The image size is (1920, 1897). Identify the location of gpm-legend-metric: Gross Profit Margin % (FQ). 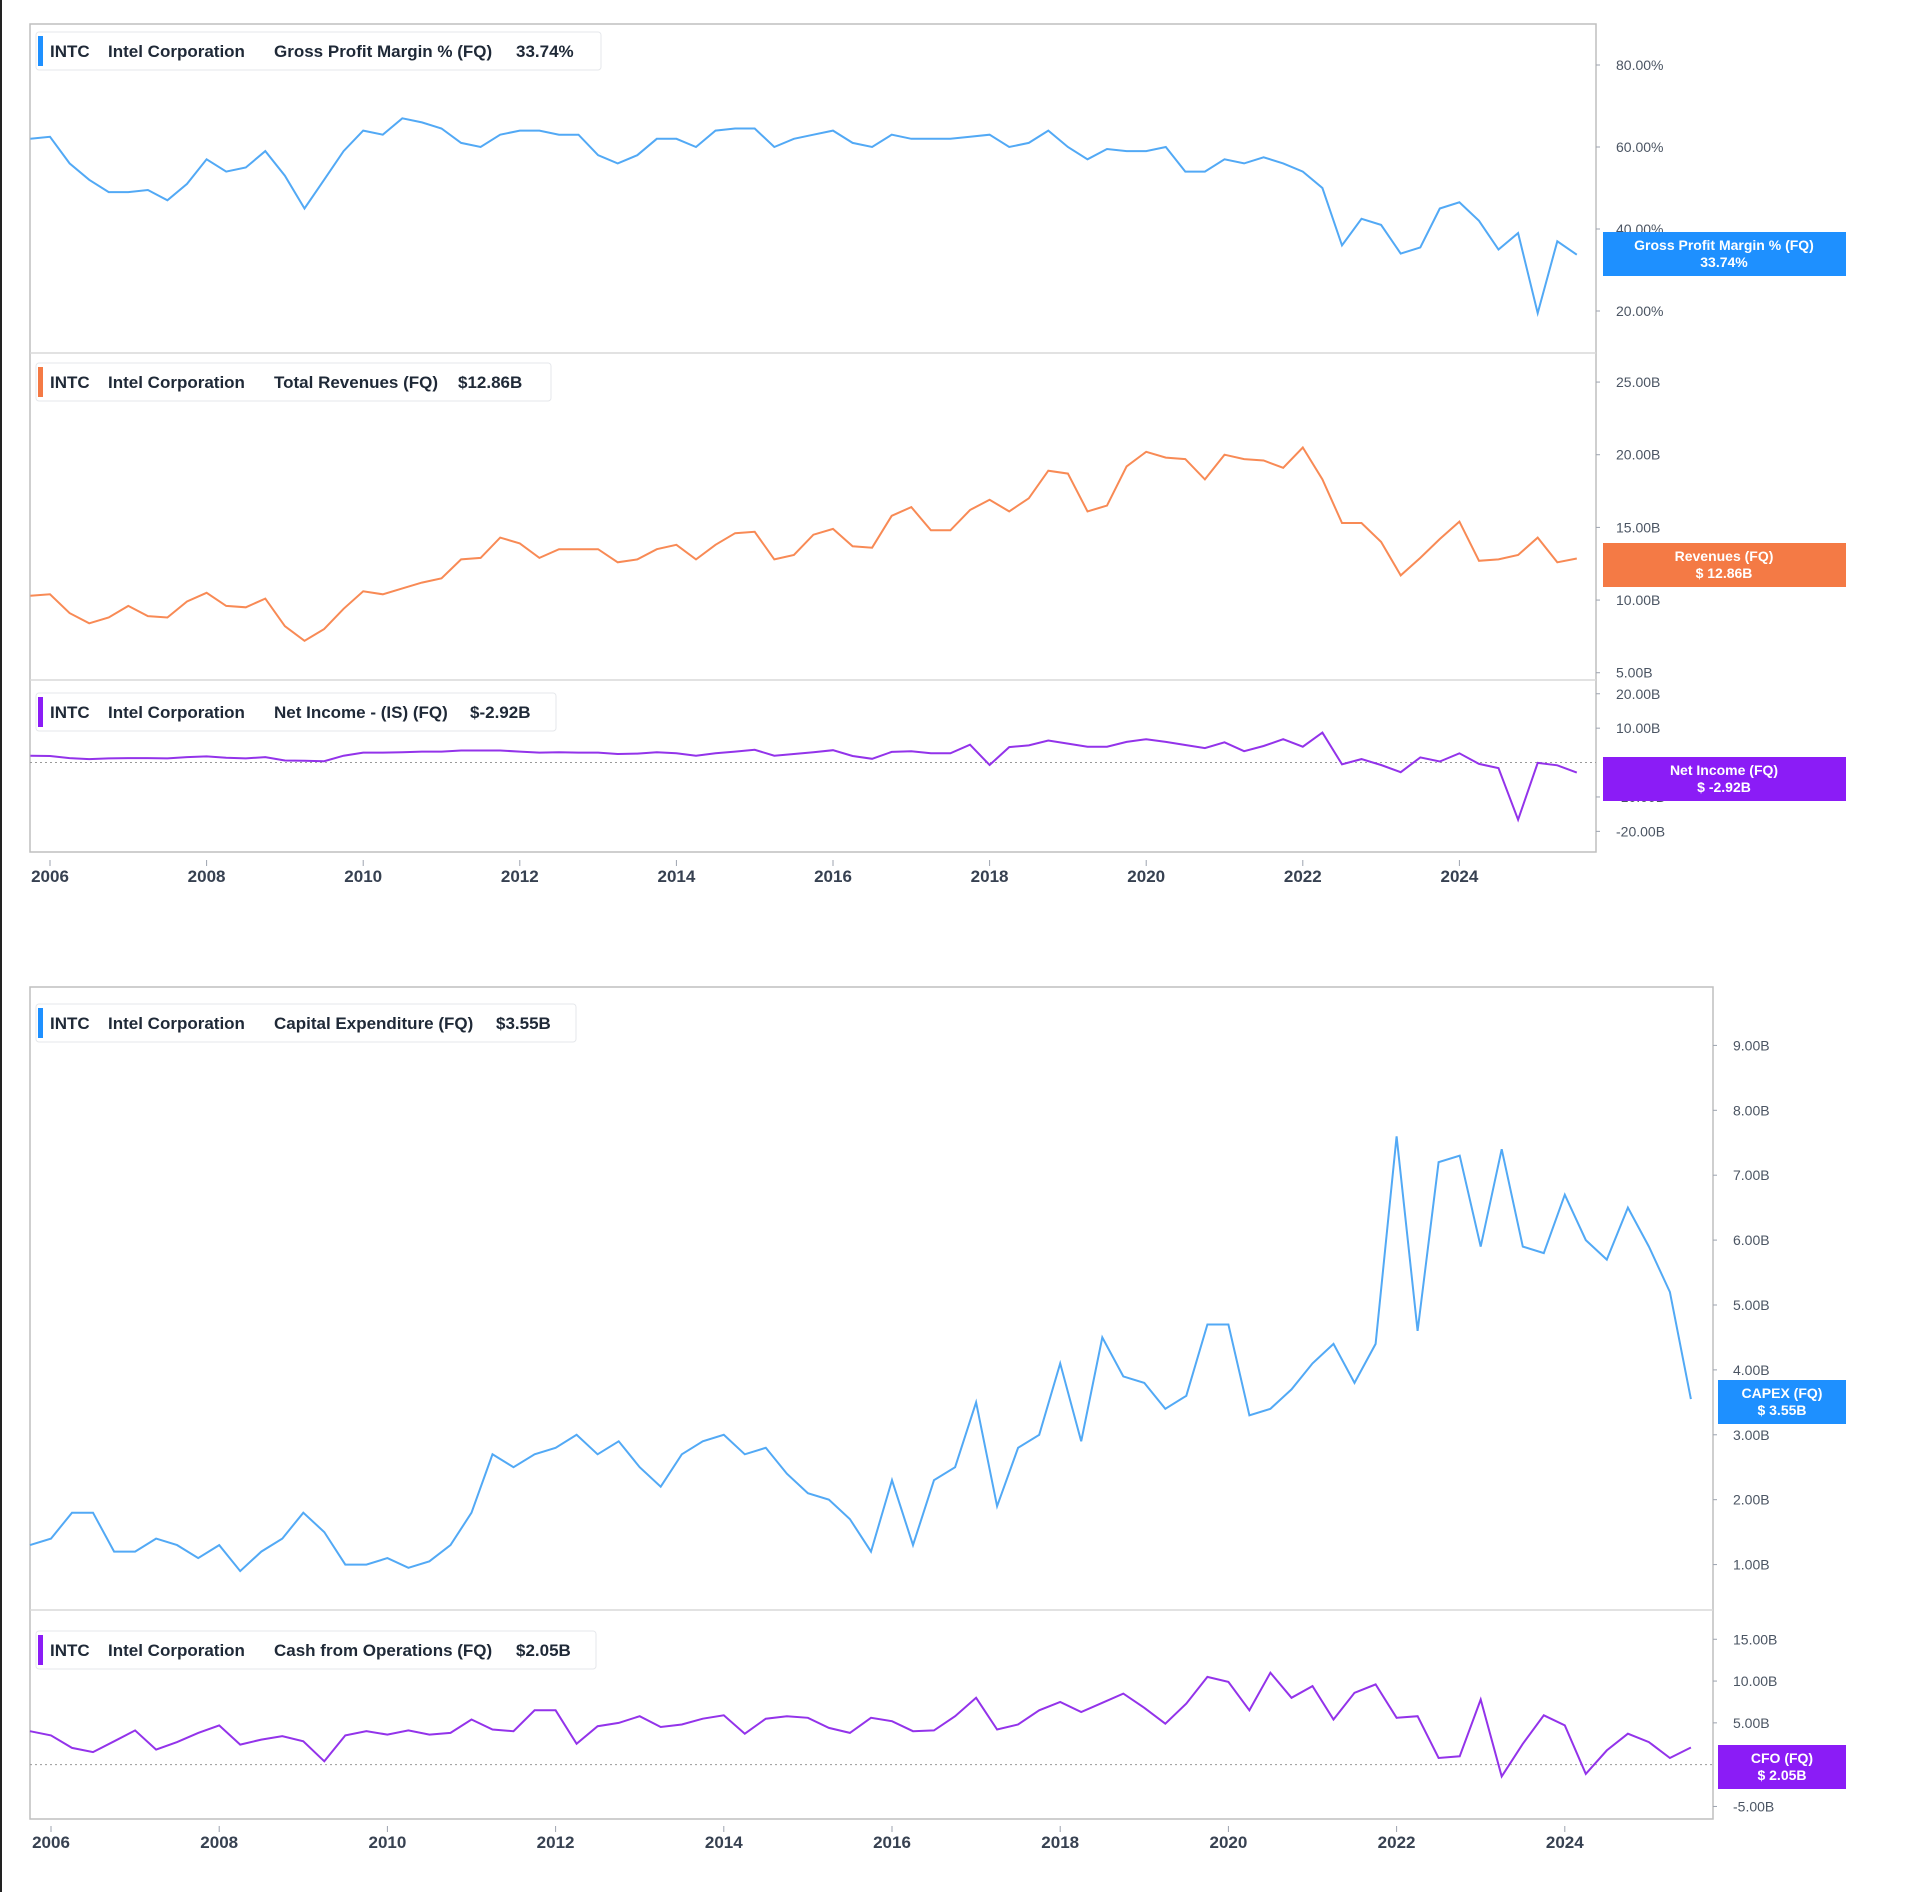
(383, 51).